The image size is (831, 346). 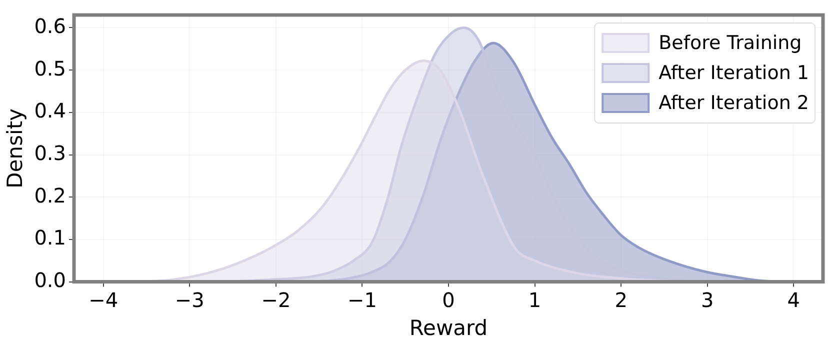 I want to click on y-tick-label: 0.6, so click(x=50, y=26).